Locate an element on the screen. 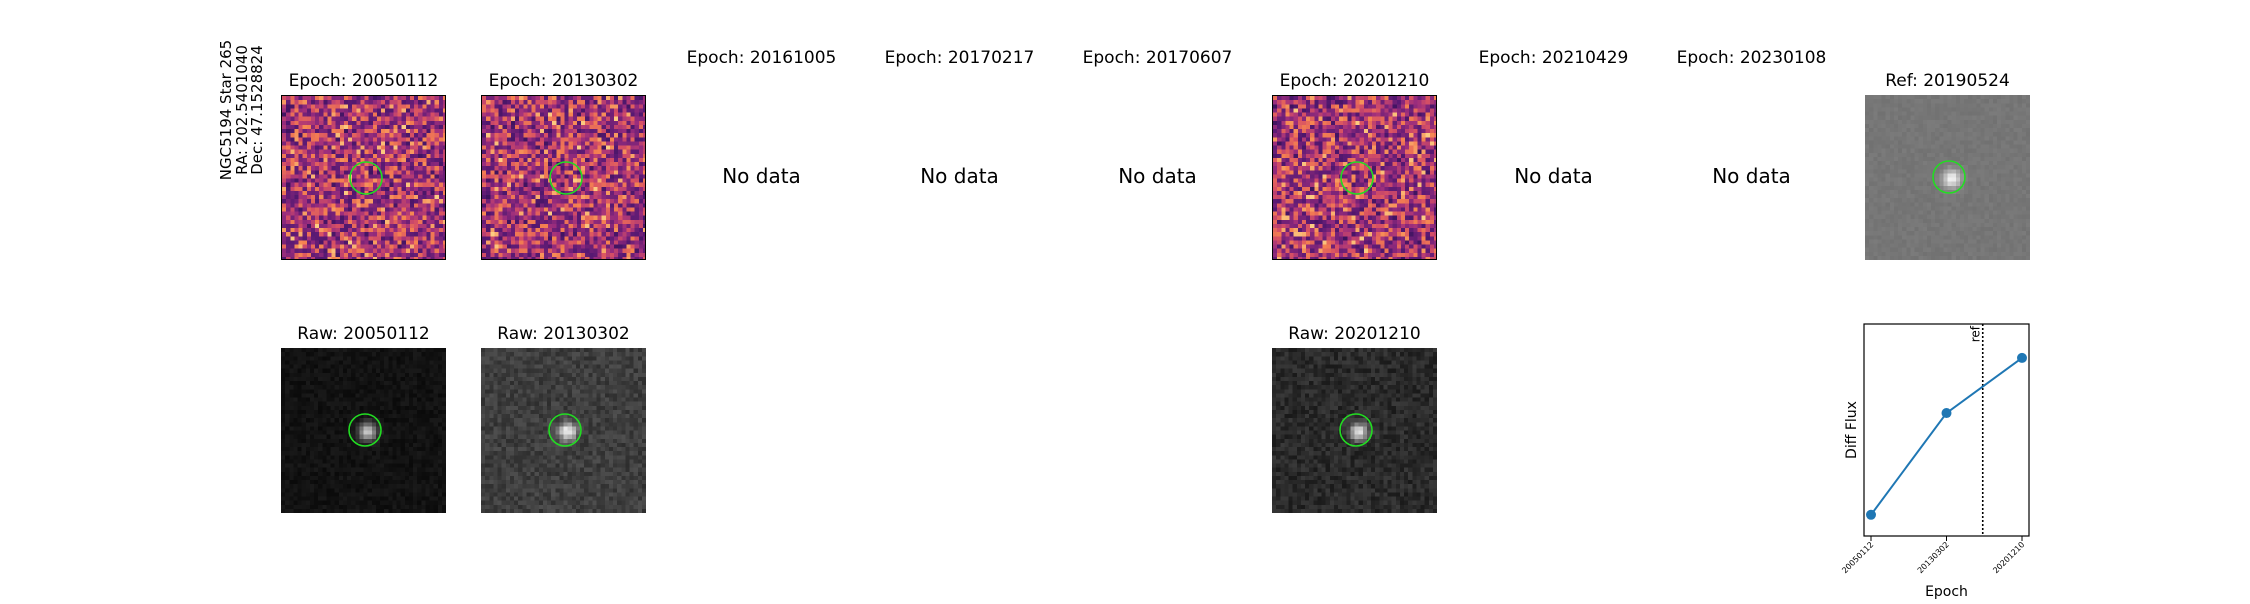 The height and width of the screenshot is (604, 2250). x-tick-label: 20050112 is located at coordinates (1857, 557).